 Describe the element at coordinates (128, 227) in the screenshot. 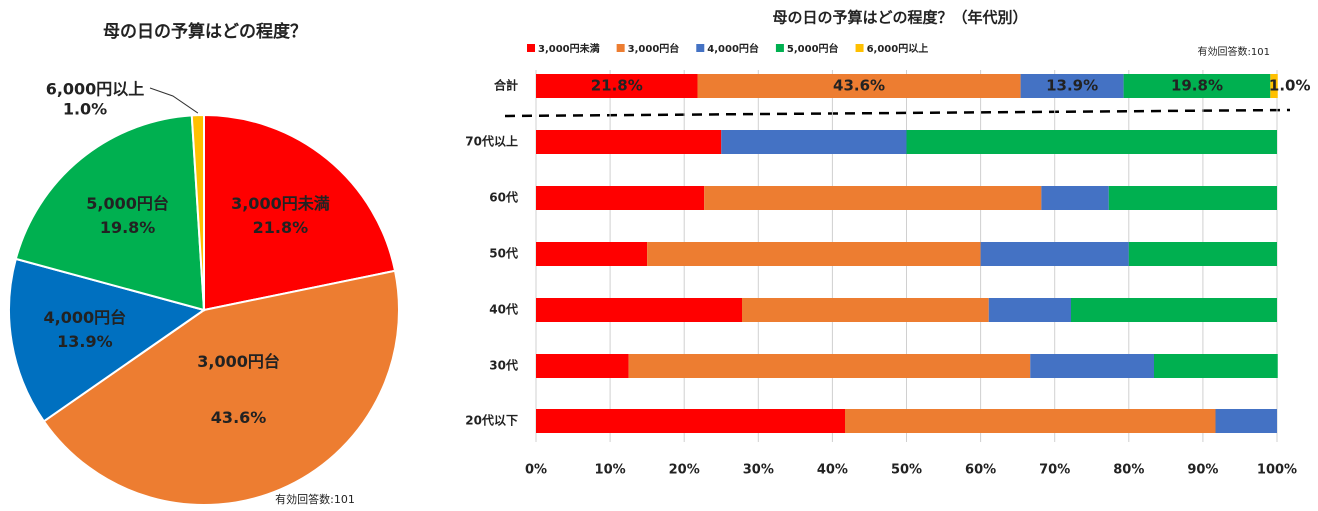

I see `pie-value-label: 19.8%` at that location.